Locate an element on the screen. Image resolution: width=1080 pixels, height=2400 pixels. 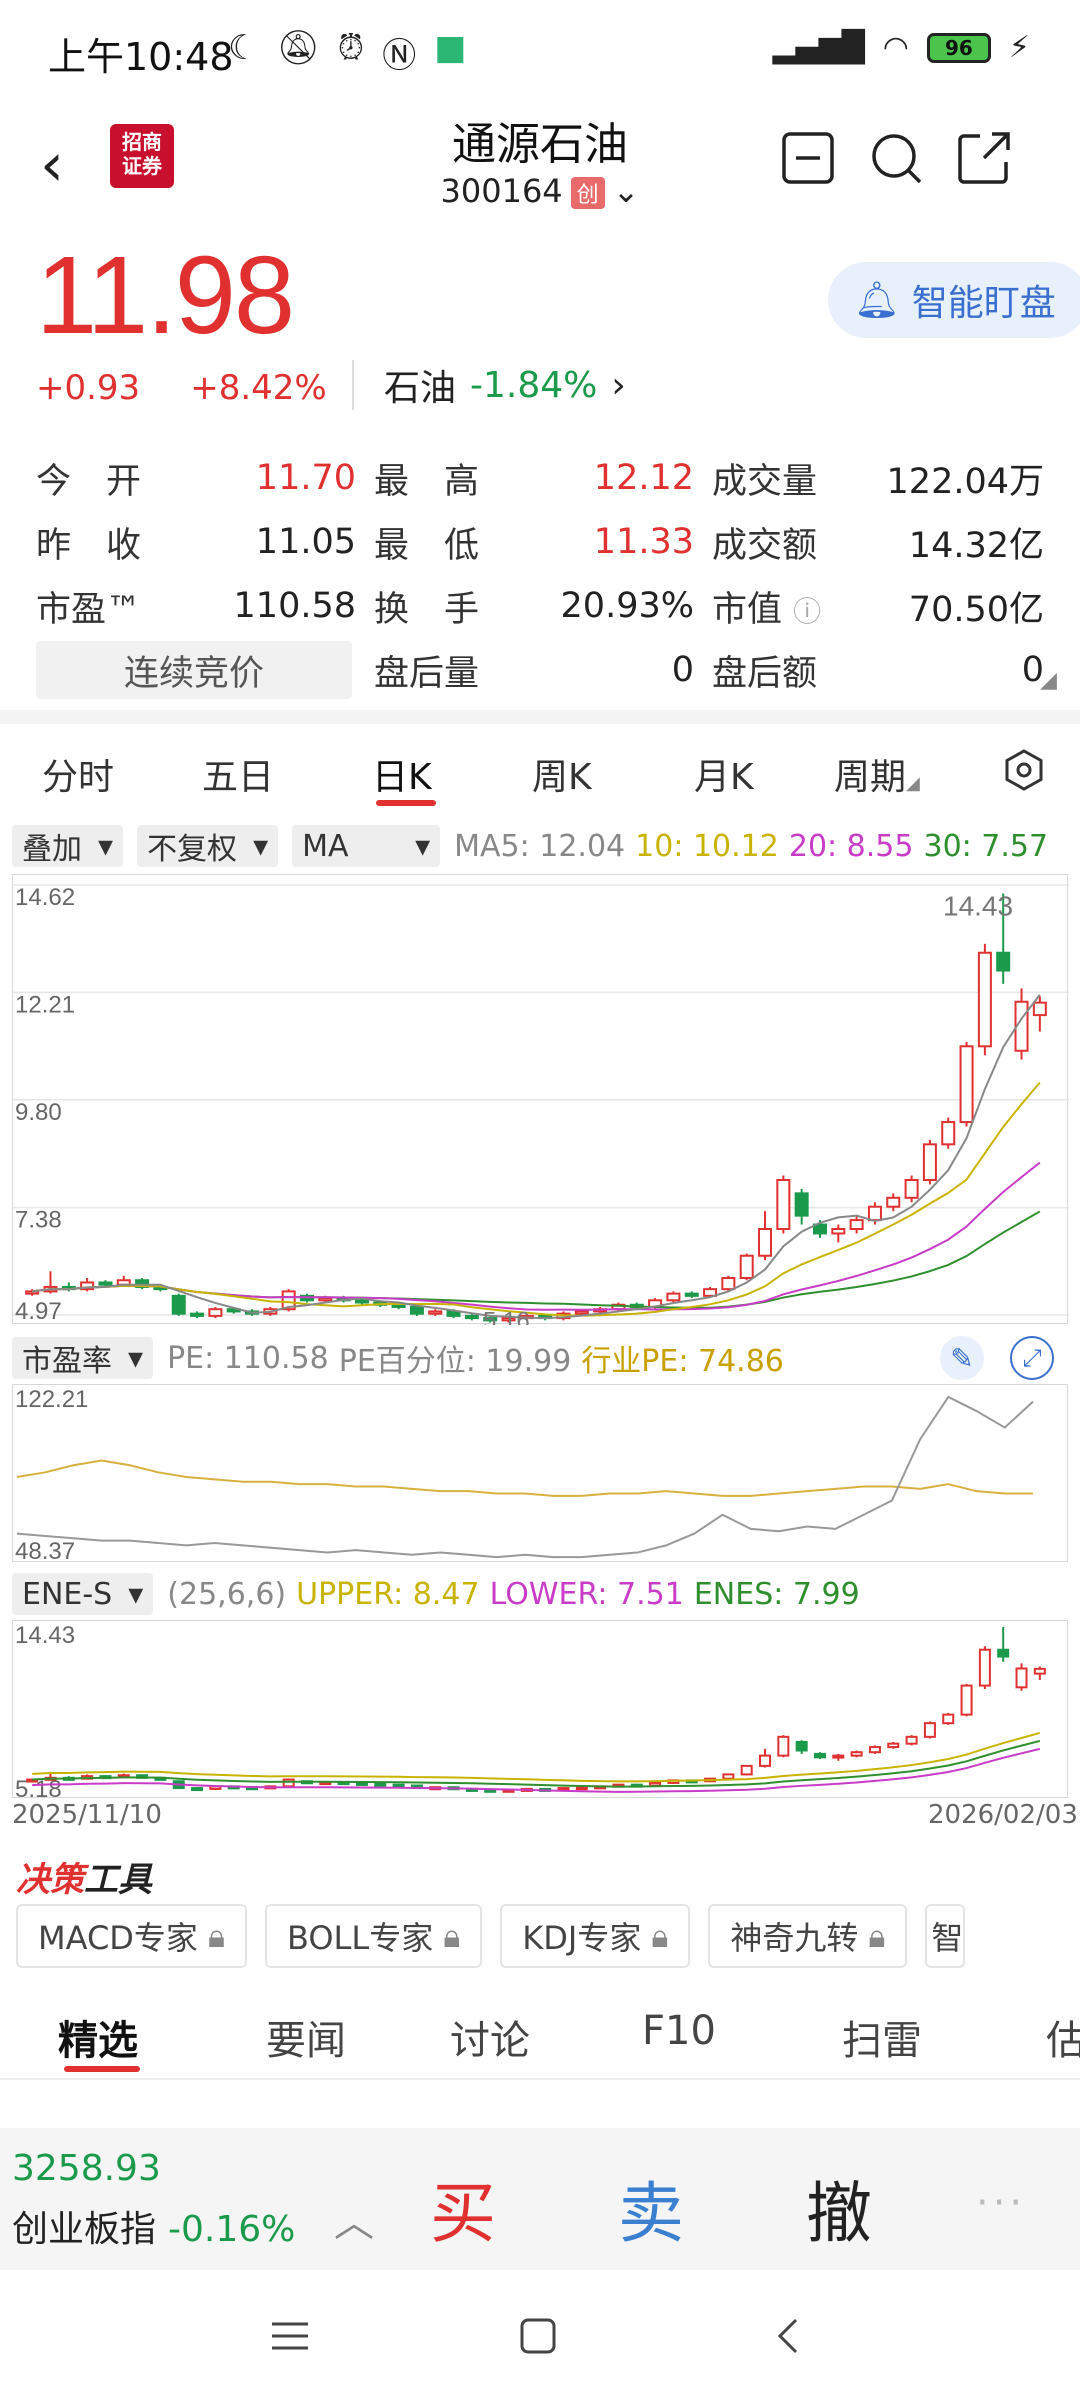
tool-boll: BOLL专家 🔒︎ is located at coordinates (373, 1936).